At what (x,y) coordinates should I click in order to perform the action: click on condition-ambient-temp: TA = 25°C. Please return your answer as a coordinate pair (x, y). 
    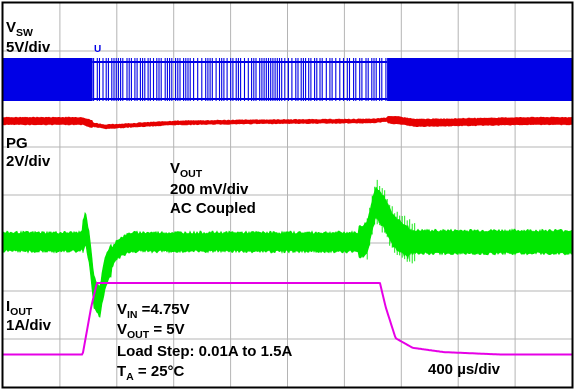
    Looking at the image, I should click on (151, 373).